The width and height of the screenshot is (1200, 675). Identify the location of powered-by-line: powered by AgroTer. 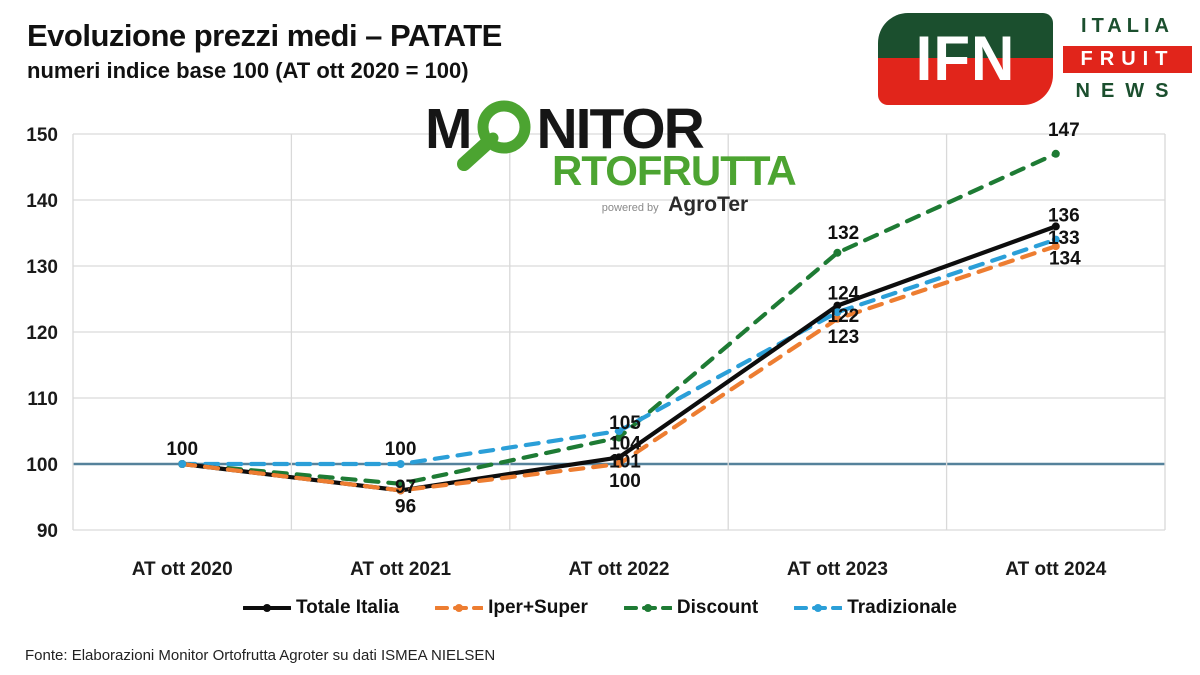
(675, 205).